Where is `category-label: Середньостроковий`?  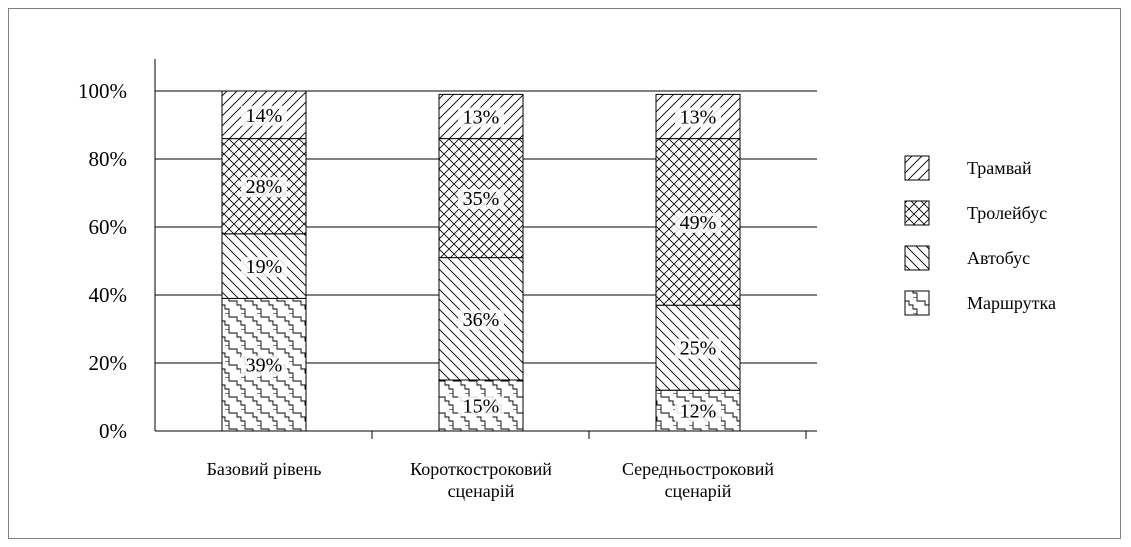 category-label: Середньостроковий is located at coordinates (698, 469).